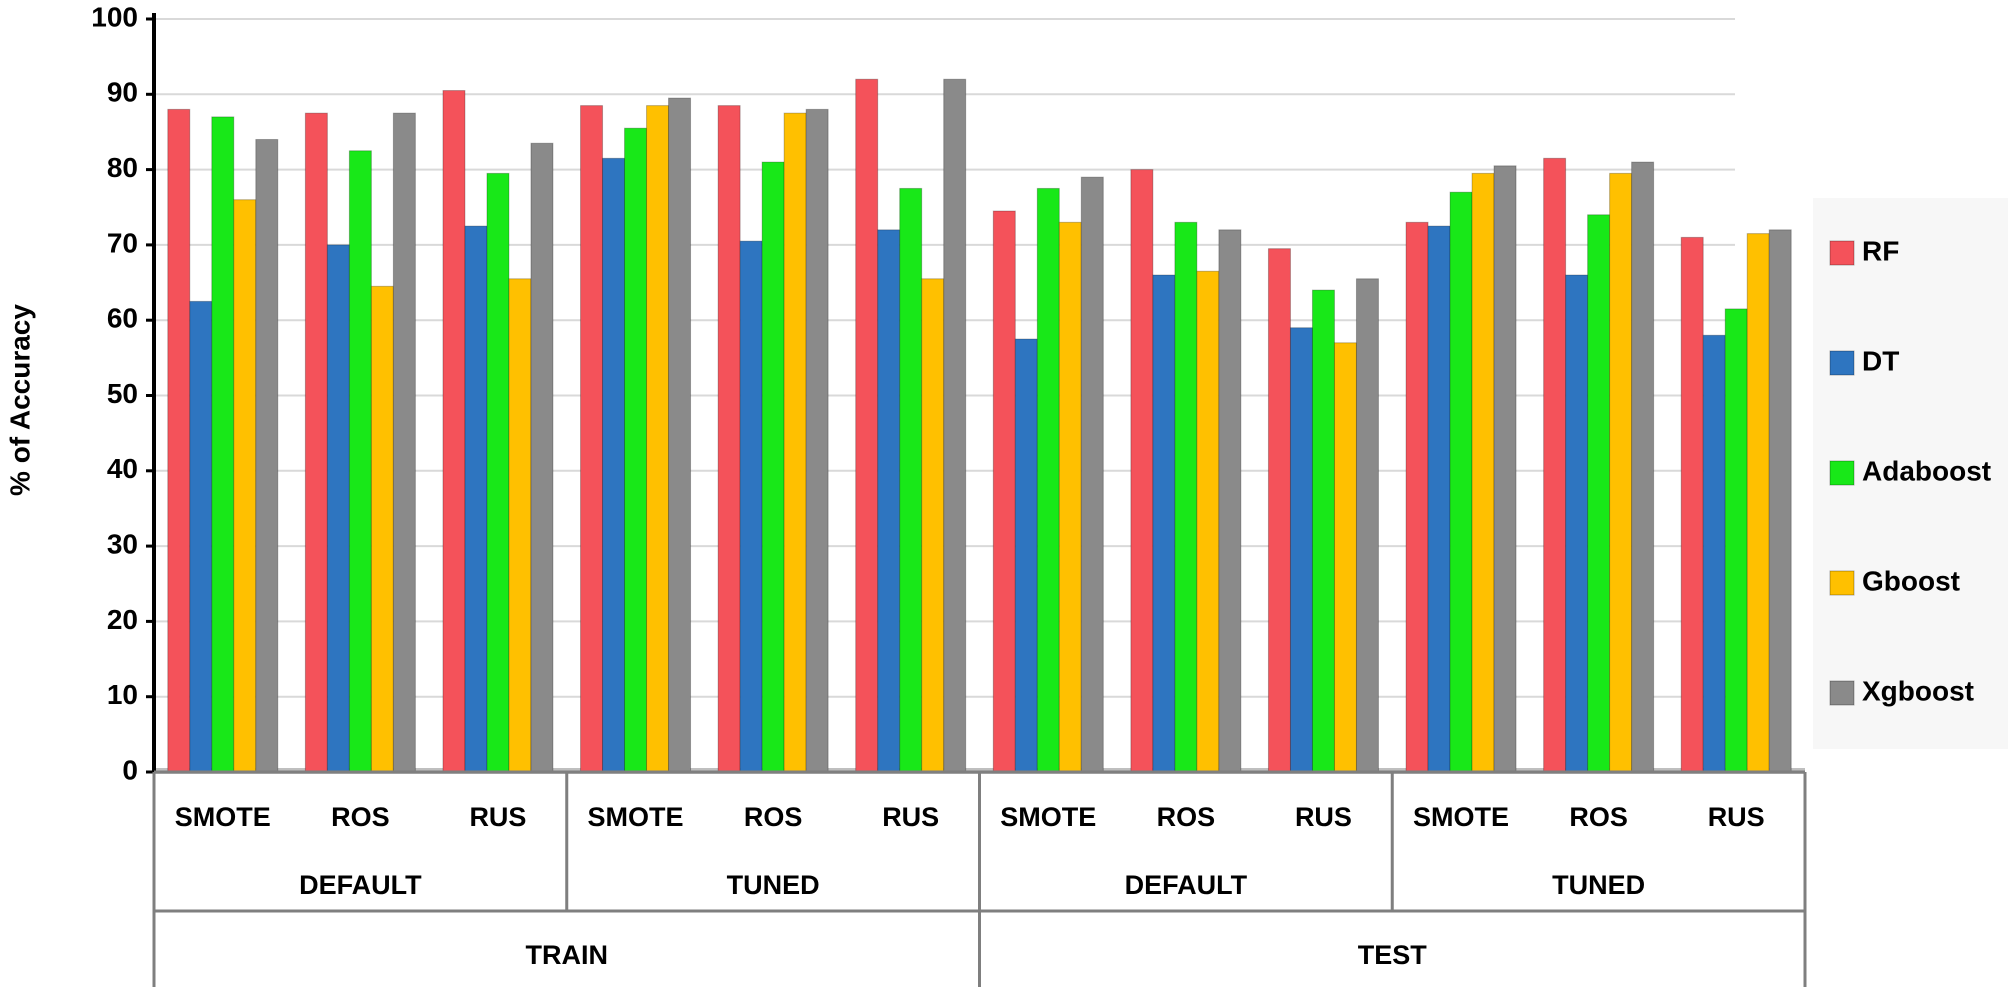  What do you see at coordinates (1918, 690) in the screenshot?
I see `legend-label: Xgboost` at bounding box center [1918, 690].